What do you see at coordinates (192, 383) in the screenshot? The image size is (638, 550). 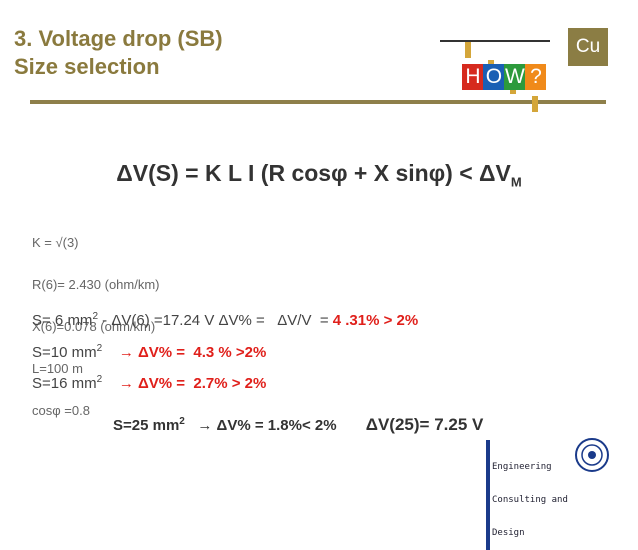 I see `highlight: → ΔV% = 2.7% > 2%` at bounding box center [192, 383].